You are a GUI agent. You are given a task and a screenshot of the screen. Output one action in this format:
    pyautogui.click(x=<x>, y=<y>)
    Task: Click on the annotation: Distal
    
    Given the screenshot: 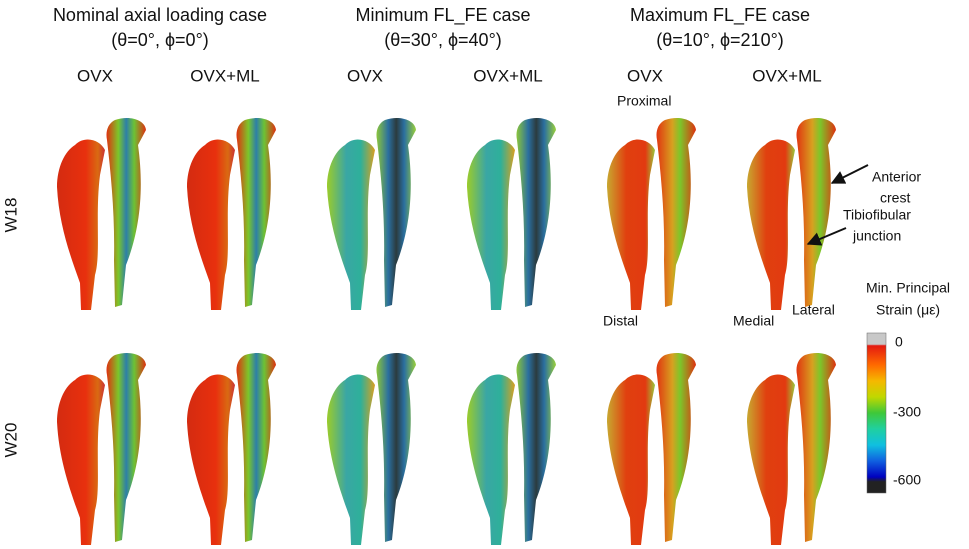 What is the action you would take?
    pyautogui.click(x=620, y=321)
    